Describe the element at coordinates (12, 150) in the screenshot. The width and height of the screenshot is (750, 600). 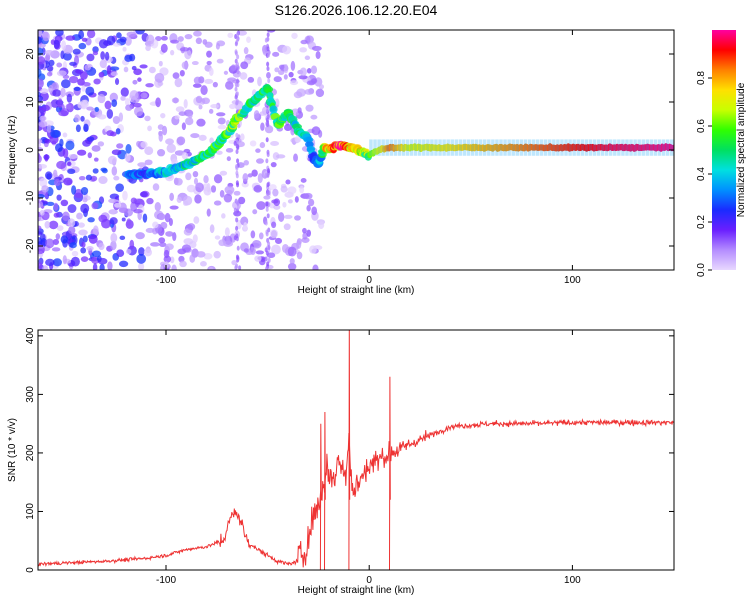
I see `spectrogram-y-label: Frequency (Hz)` at that location.